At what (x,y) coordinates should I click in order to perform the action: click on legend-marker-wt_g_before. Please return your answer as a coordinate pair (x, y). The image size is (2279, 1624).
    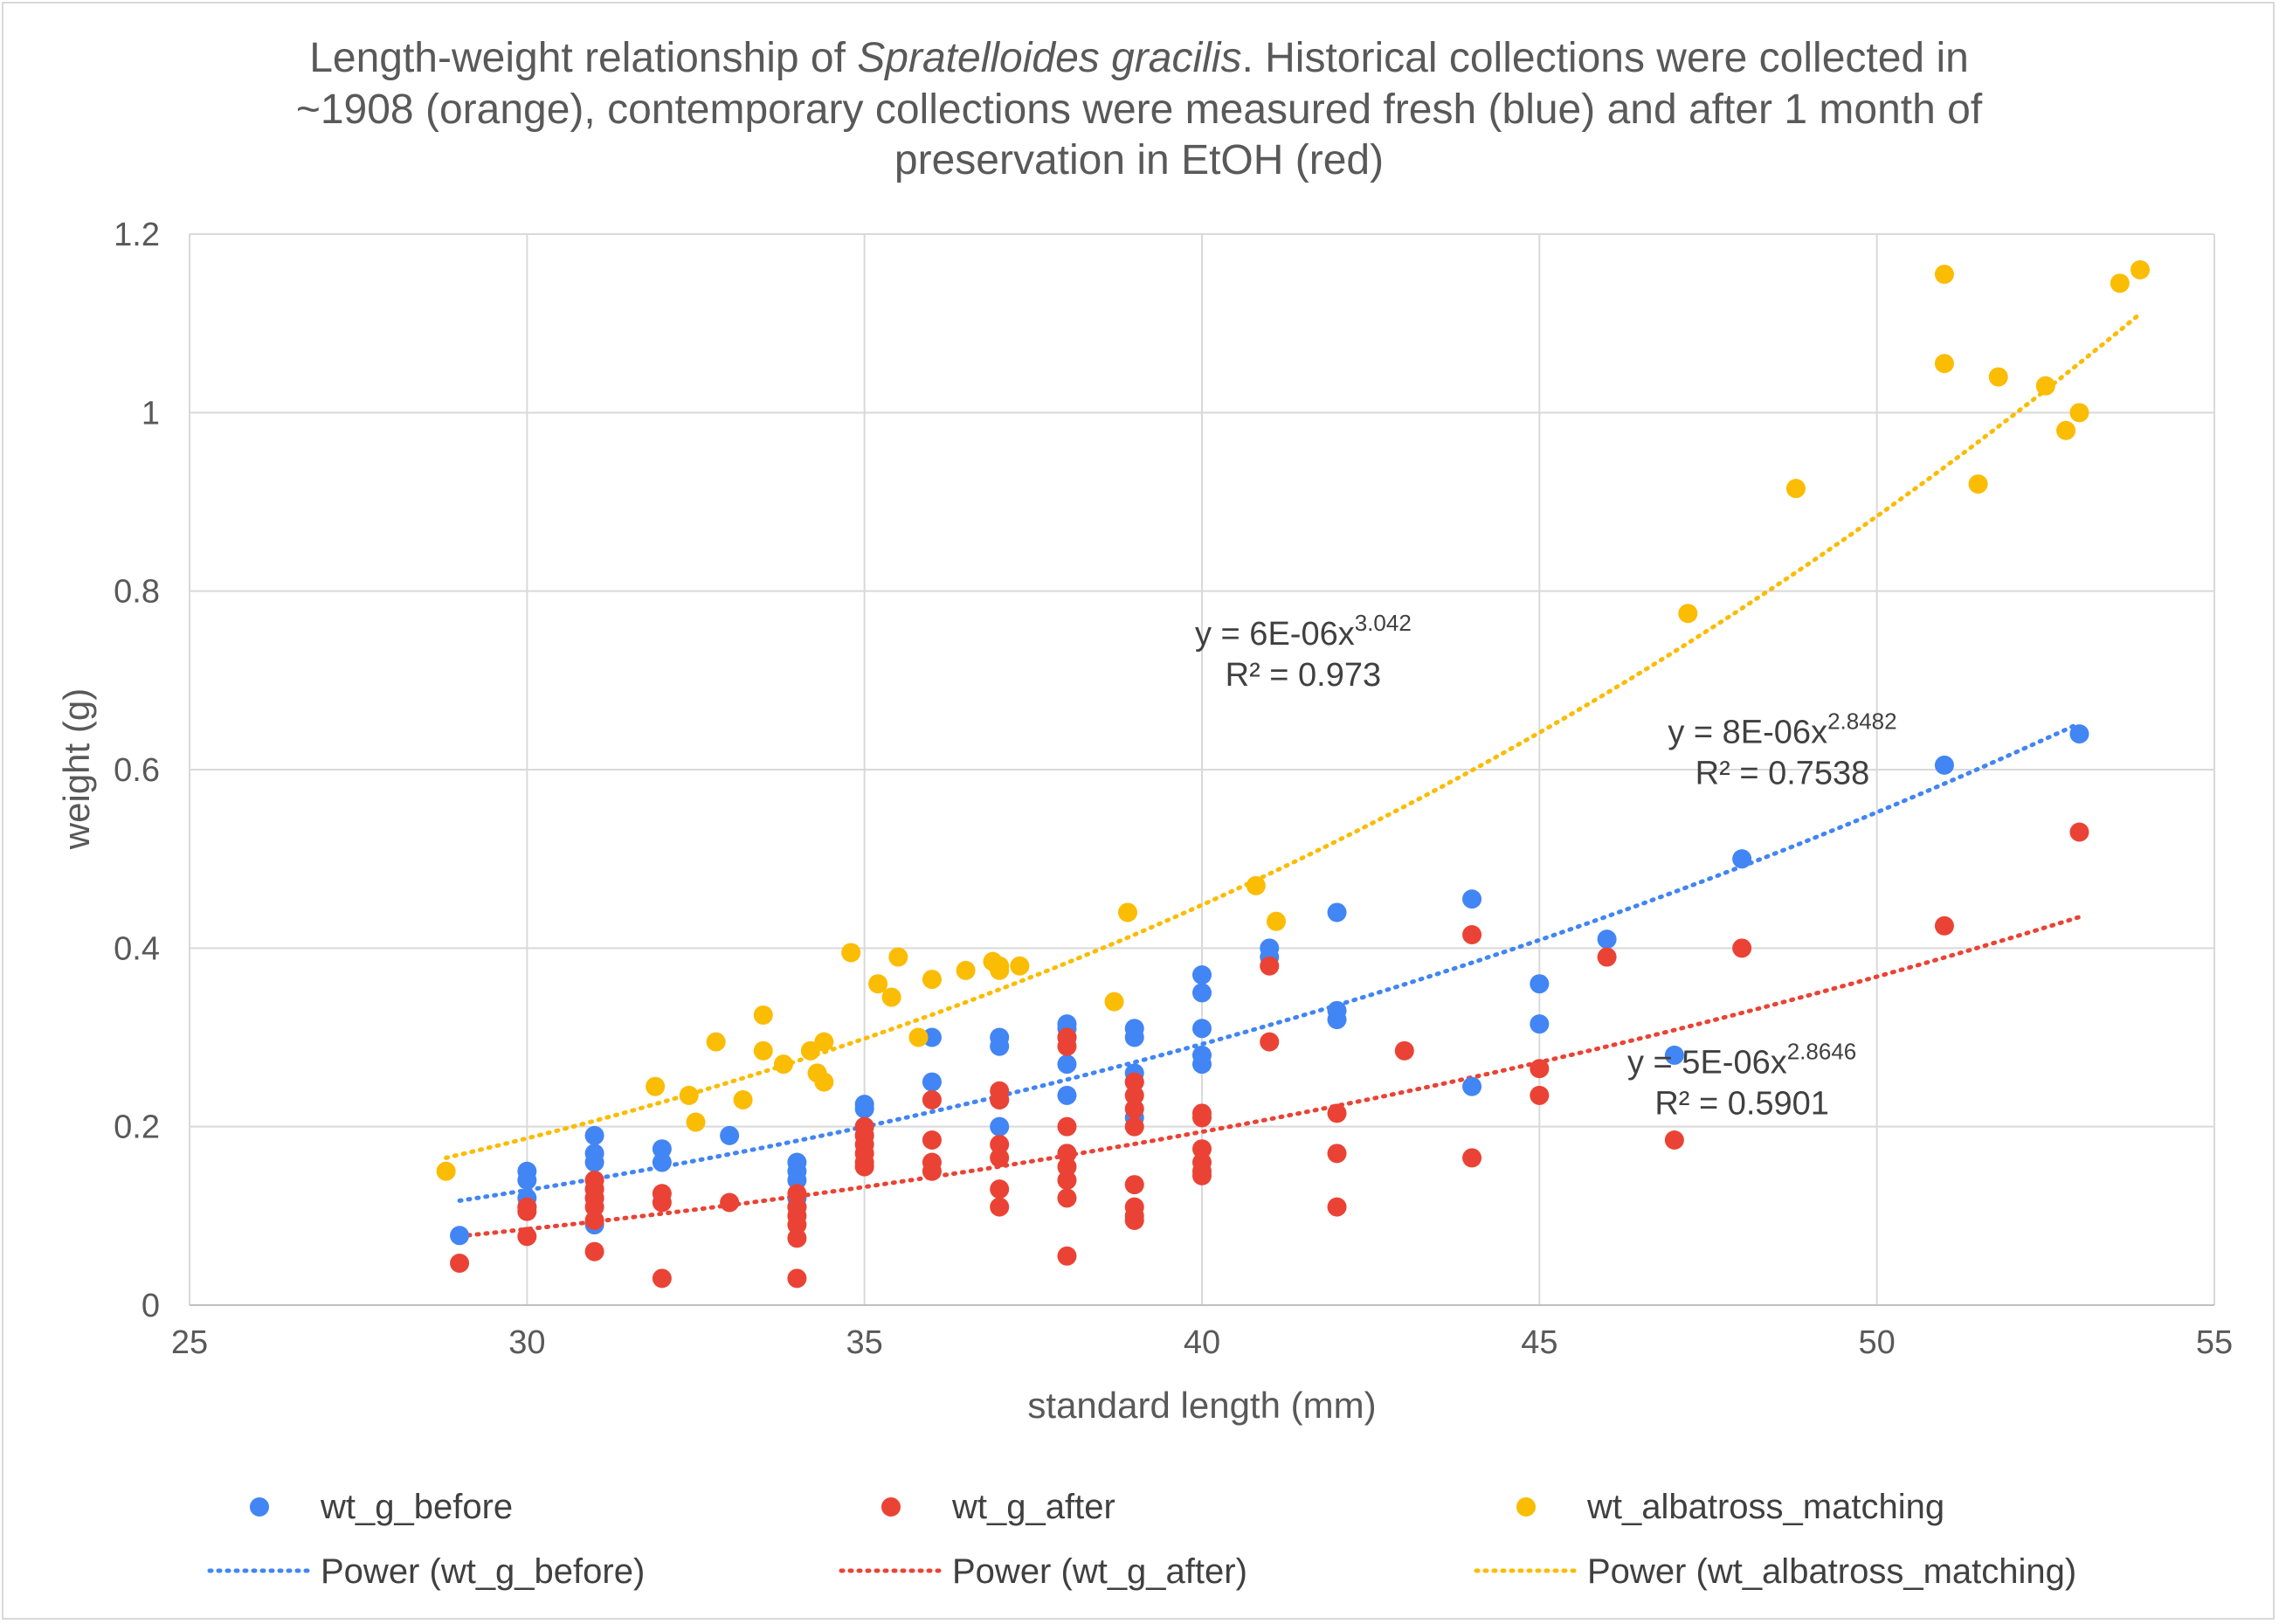
    Looking at the image, I should click on (259, 1507).